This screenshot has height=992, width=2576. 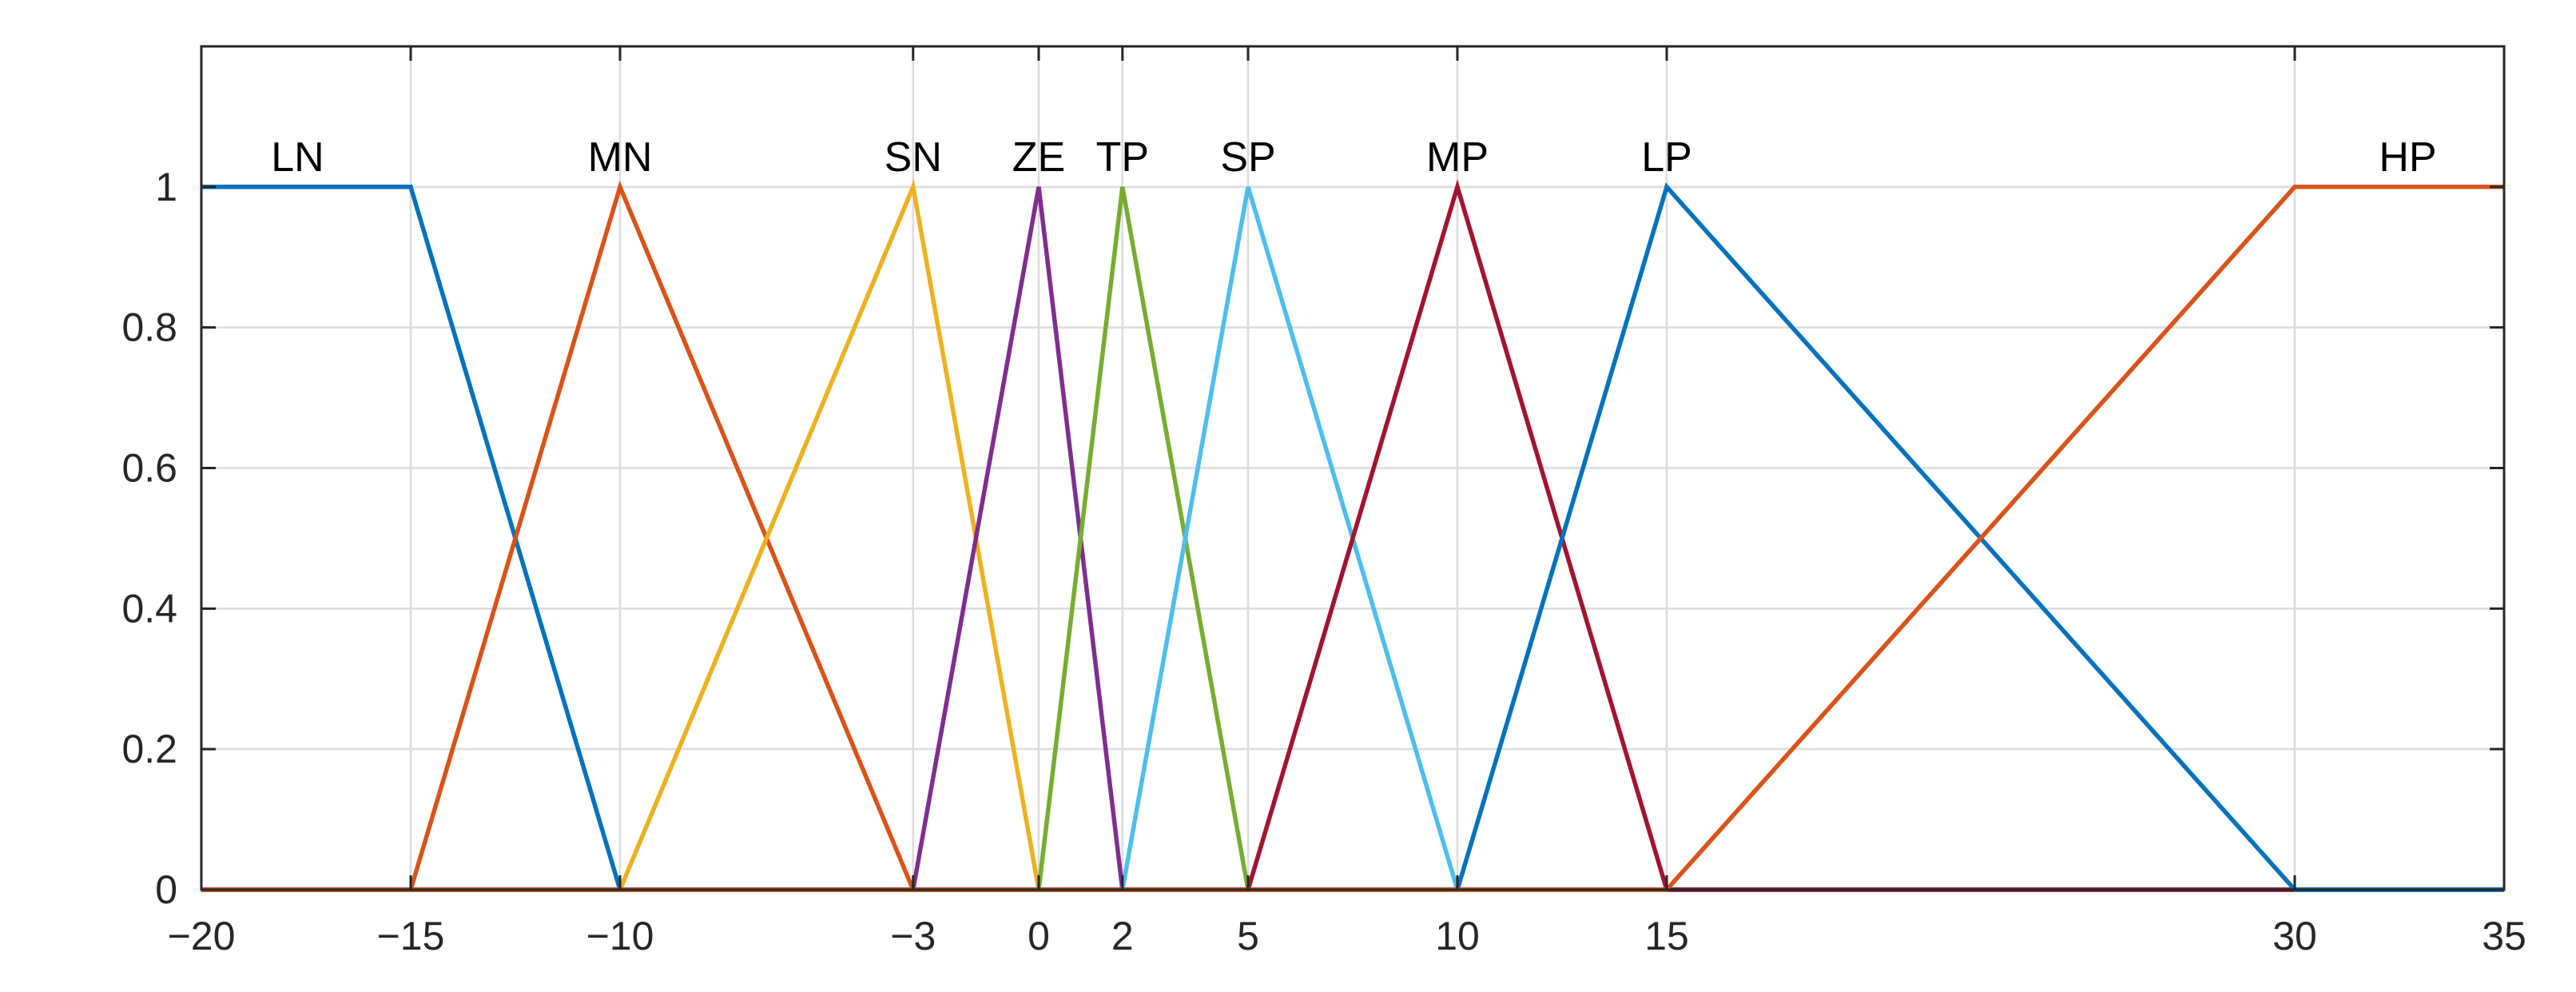 I want to click on x-tick-label: 30, so click(x=2294, y=936).